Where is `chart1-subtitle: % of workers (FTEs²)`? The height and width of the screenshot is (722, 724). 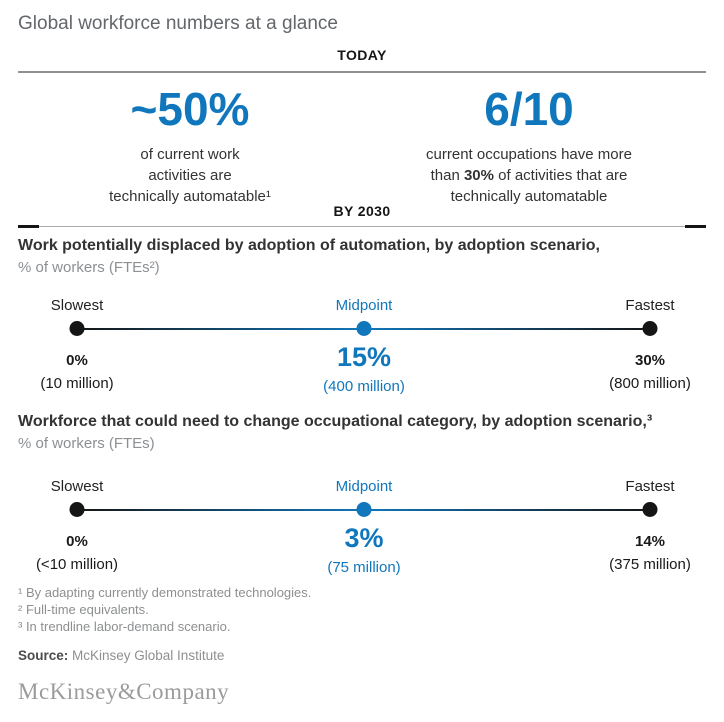
chart1-subtitle: % of workers (FTEs²) is located at coordinates (89, 267).